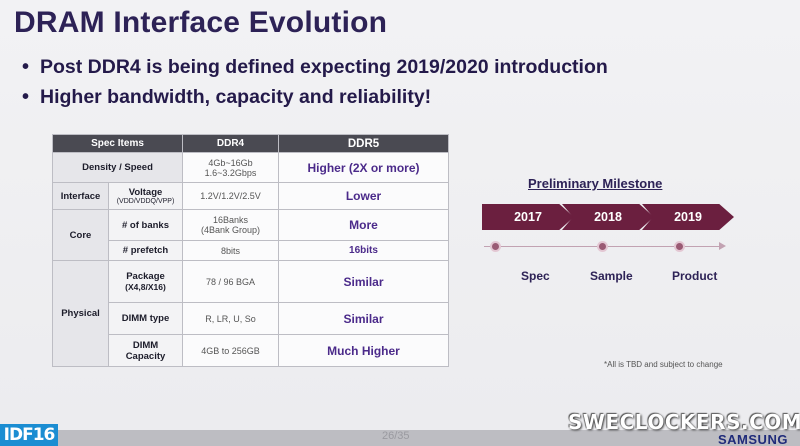  I want to click on samsung-logo: SAMSUNG, so click(753, 439).